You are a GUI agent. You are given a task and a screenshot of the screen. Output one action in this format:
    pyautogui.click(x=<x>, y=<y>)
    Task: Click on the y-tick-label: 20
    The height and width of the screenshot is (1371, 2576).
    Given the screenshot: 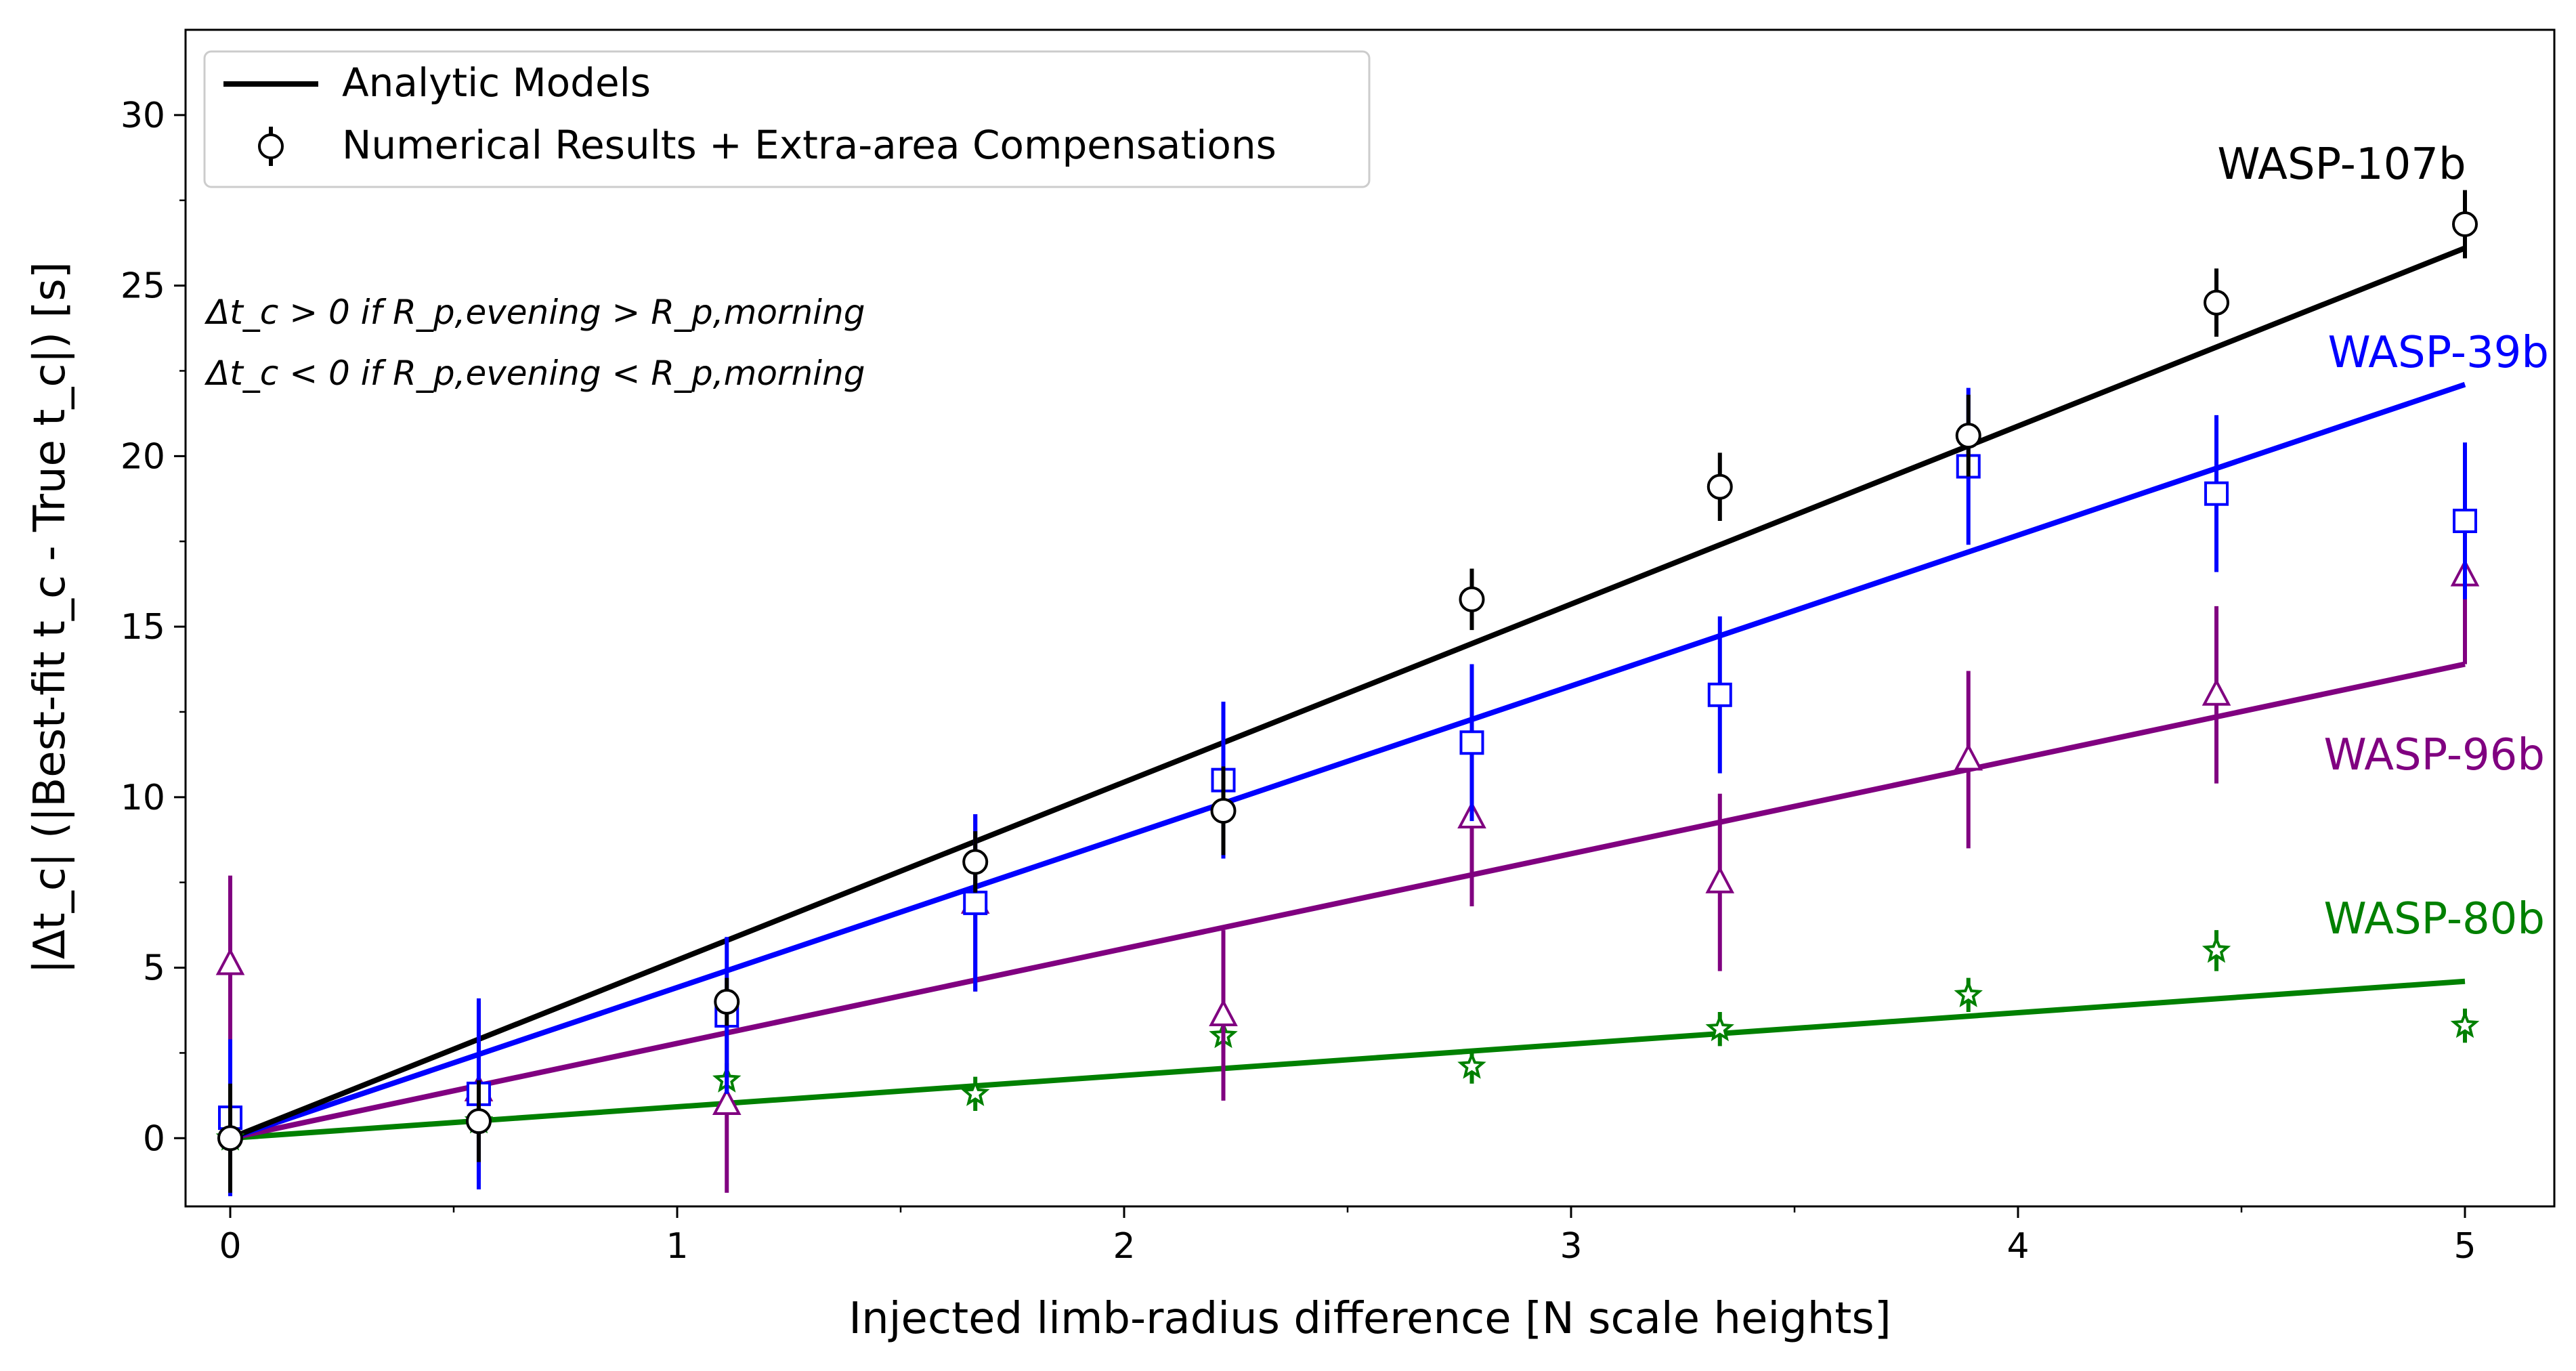 What is the action you would take?
    pyautogui.click(x=143, y=457)
    